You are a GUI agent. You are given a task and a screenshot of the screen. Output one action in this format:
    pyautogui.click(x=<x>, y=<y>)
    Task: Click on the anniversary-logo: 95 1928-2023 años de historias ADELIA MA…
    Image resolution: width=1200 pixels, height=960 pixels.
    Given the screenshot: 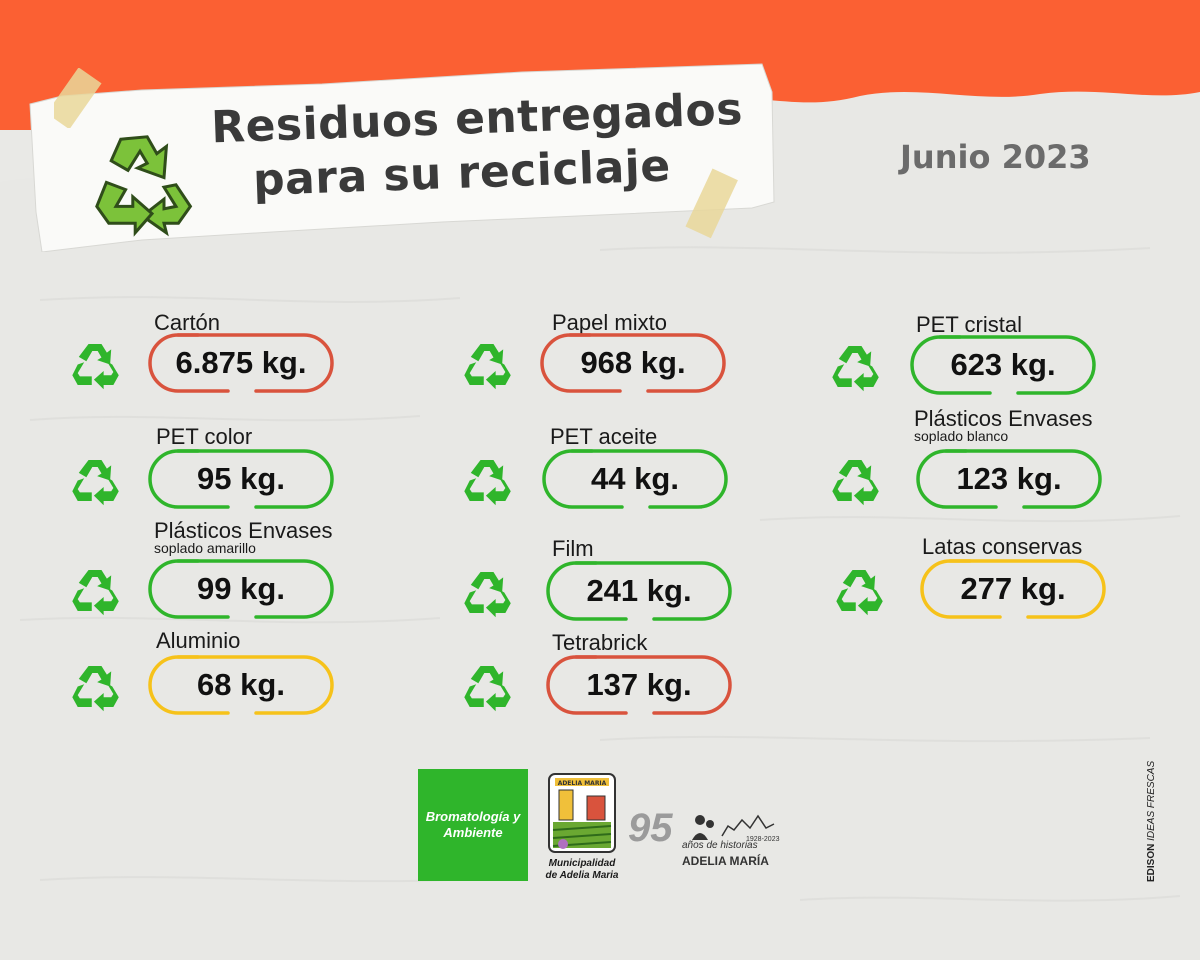 What is the action you would take?
    pyautogui.click(x=708, y=842)
    